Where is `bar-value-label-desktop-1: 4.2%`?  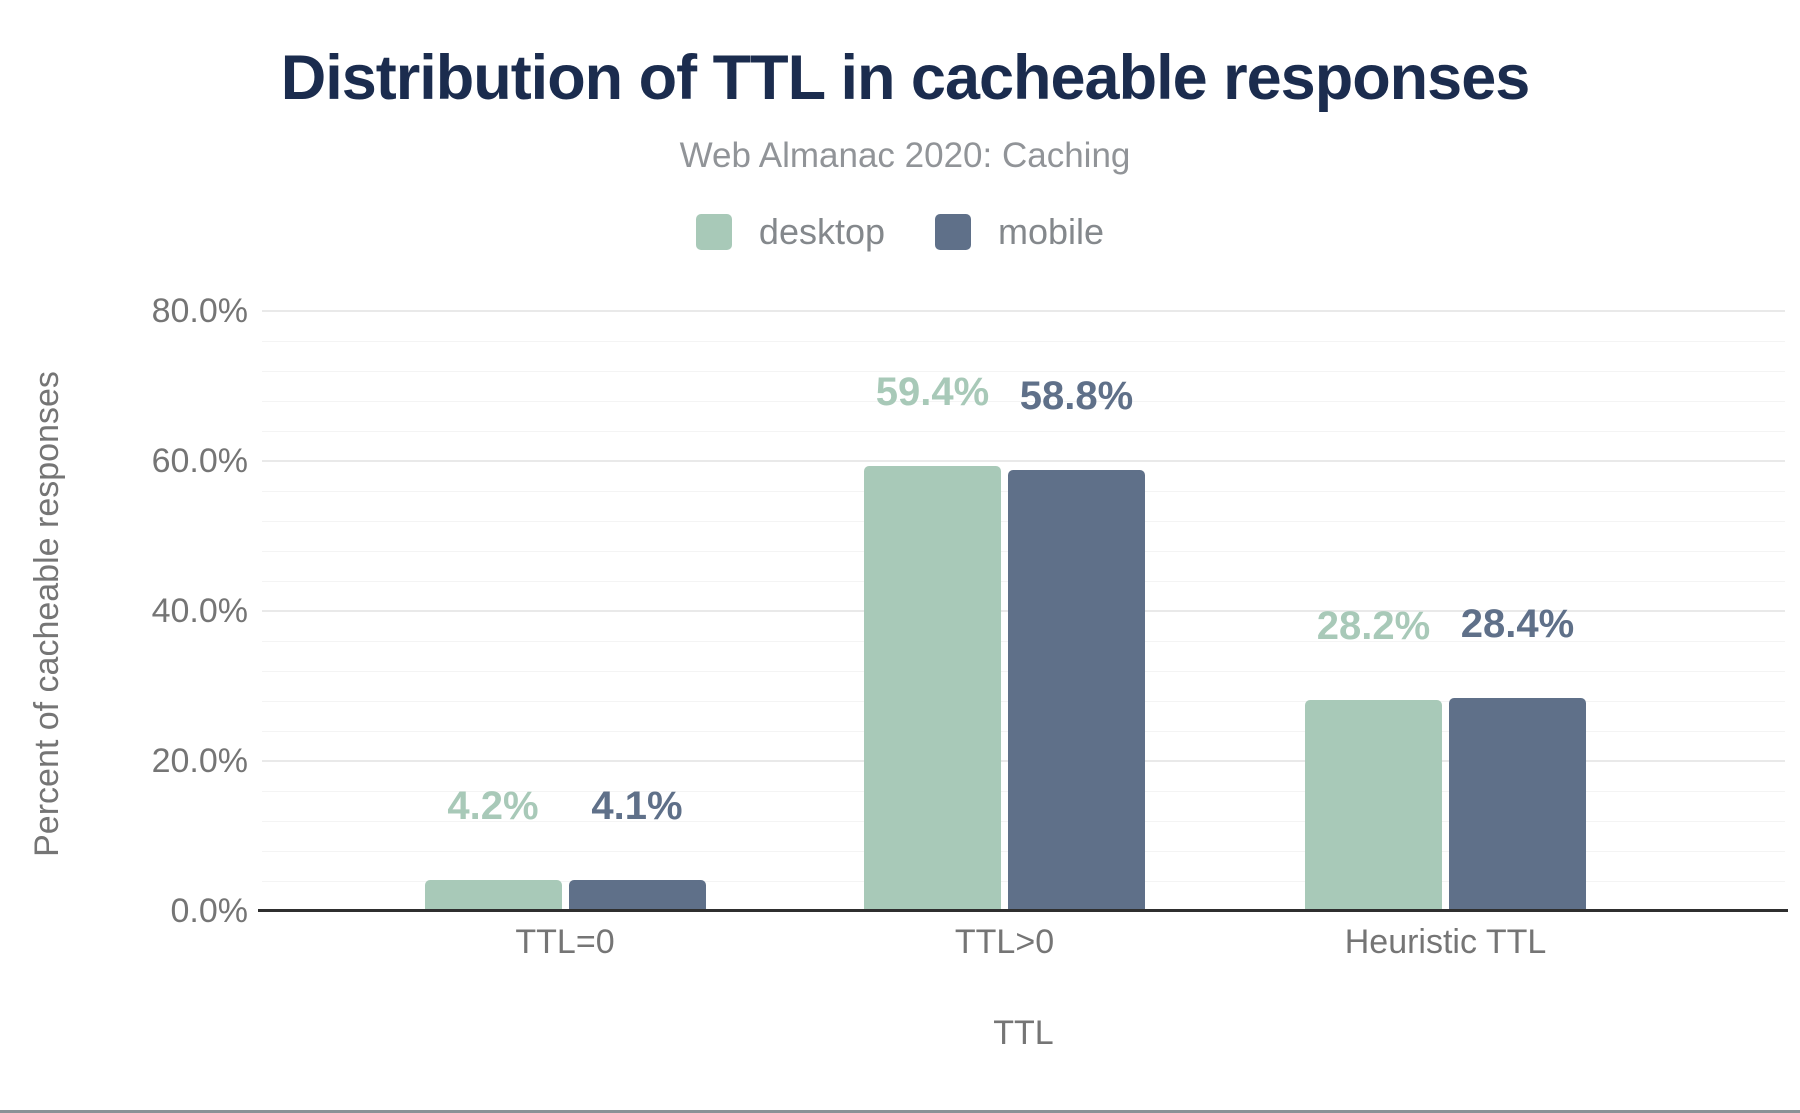 bar-value-label-desktop-1: 4.2% is located at coordinates (493, 805).